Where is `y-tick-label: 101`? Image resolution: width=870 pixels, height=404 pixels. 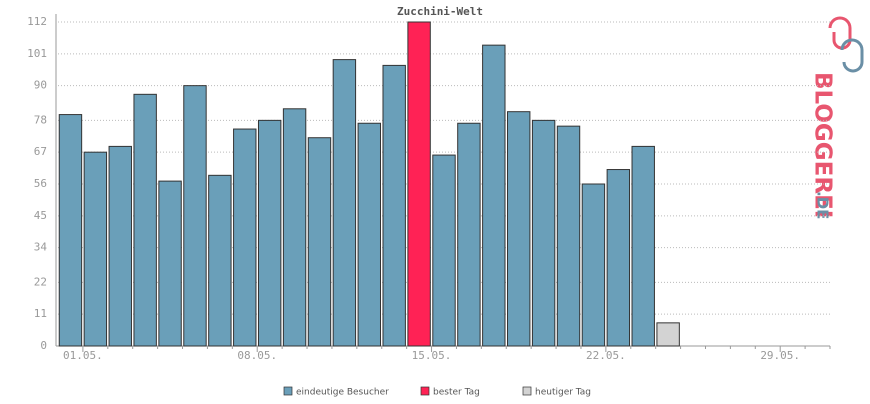 y-tick-label: 101 is located at coordinates (37, 53).